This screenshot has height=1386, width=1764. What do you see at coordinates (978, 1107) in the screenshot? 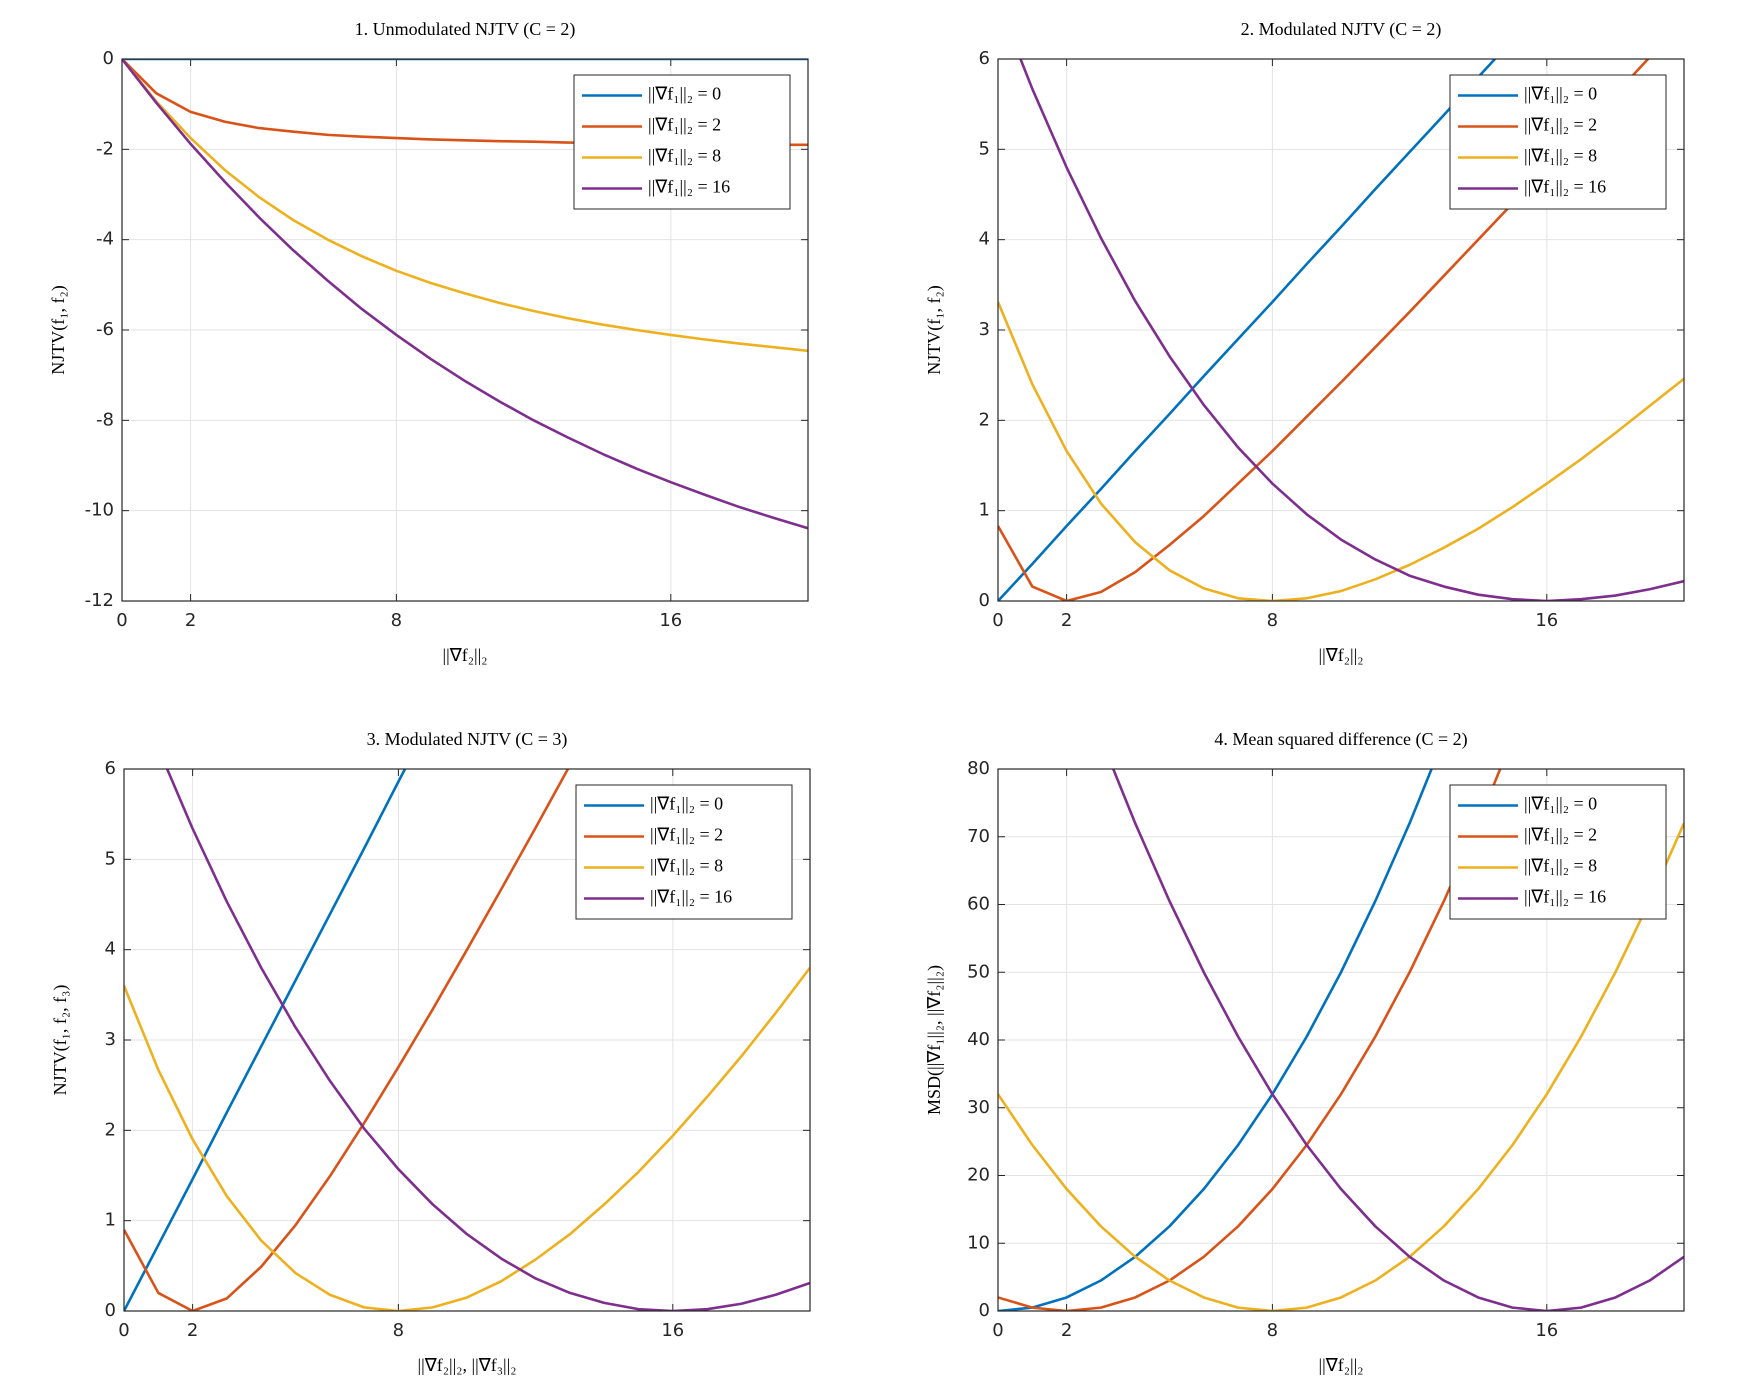
I see `y-tick-label: 30` at bounding box center [978, 1107].